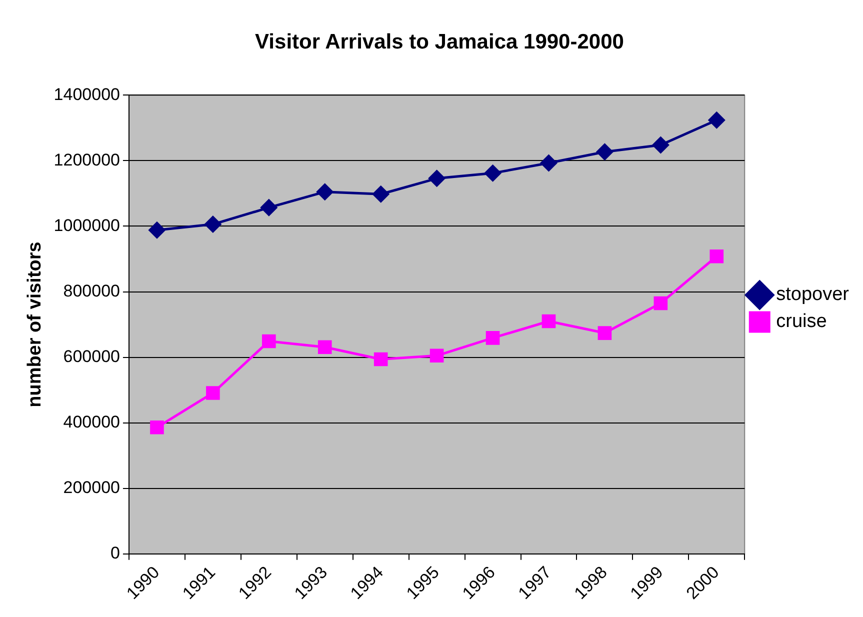  Describe the element at coordinates (87, 225) in the screenshot. I see `y-tick-label: 1000000` at that location.